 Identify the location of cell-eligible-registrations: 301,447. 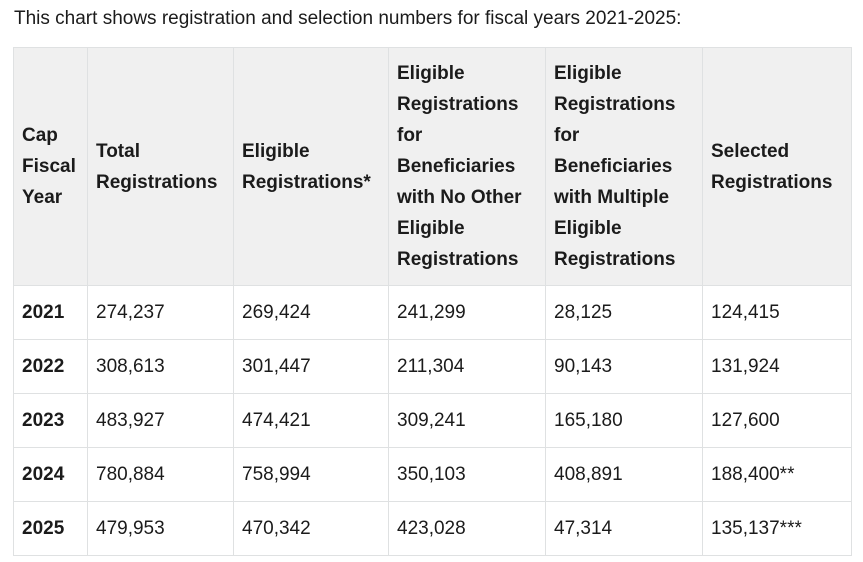
(311, 366).